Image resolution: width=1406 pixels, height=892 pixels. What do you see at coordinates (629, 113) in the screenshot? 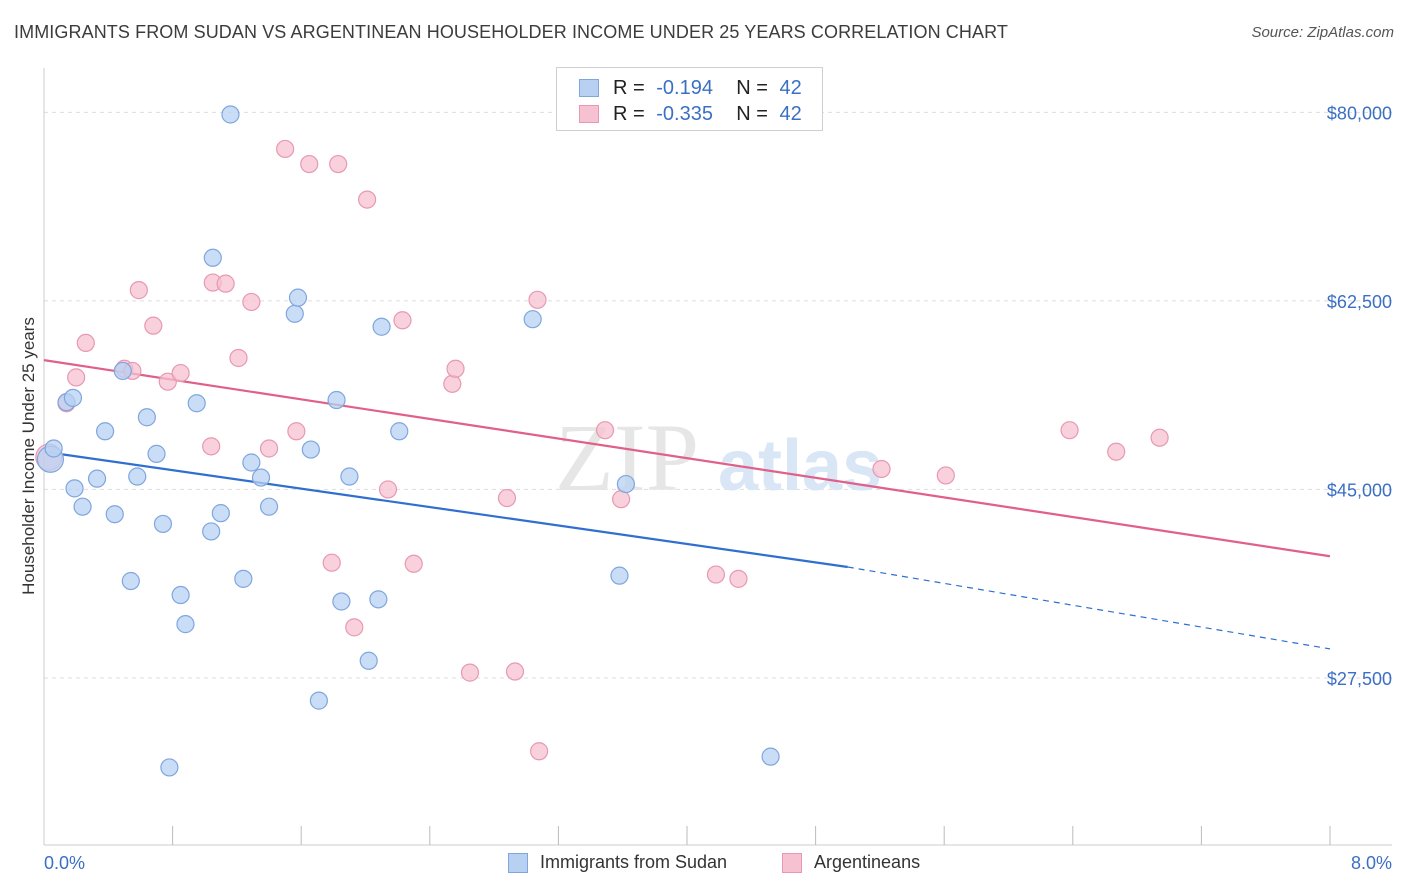
I see `legend-r-label: R =` at bounding box center [629, 113].